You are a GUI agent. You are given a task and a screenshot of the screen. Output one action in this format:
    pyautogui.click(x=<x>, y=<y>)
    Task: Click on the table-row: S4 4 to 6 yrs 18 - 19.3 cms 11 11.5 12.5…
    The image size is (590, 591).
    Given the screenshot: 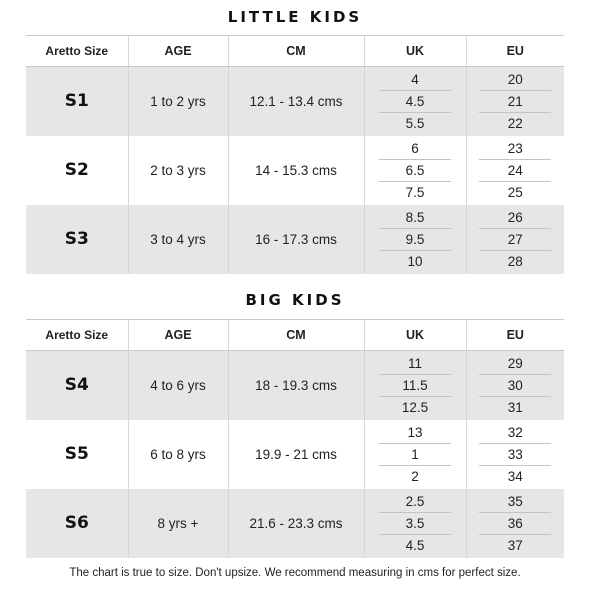 What is the action you would take?
    pyautogui.click(x=295, y=385)
    